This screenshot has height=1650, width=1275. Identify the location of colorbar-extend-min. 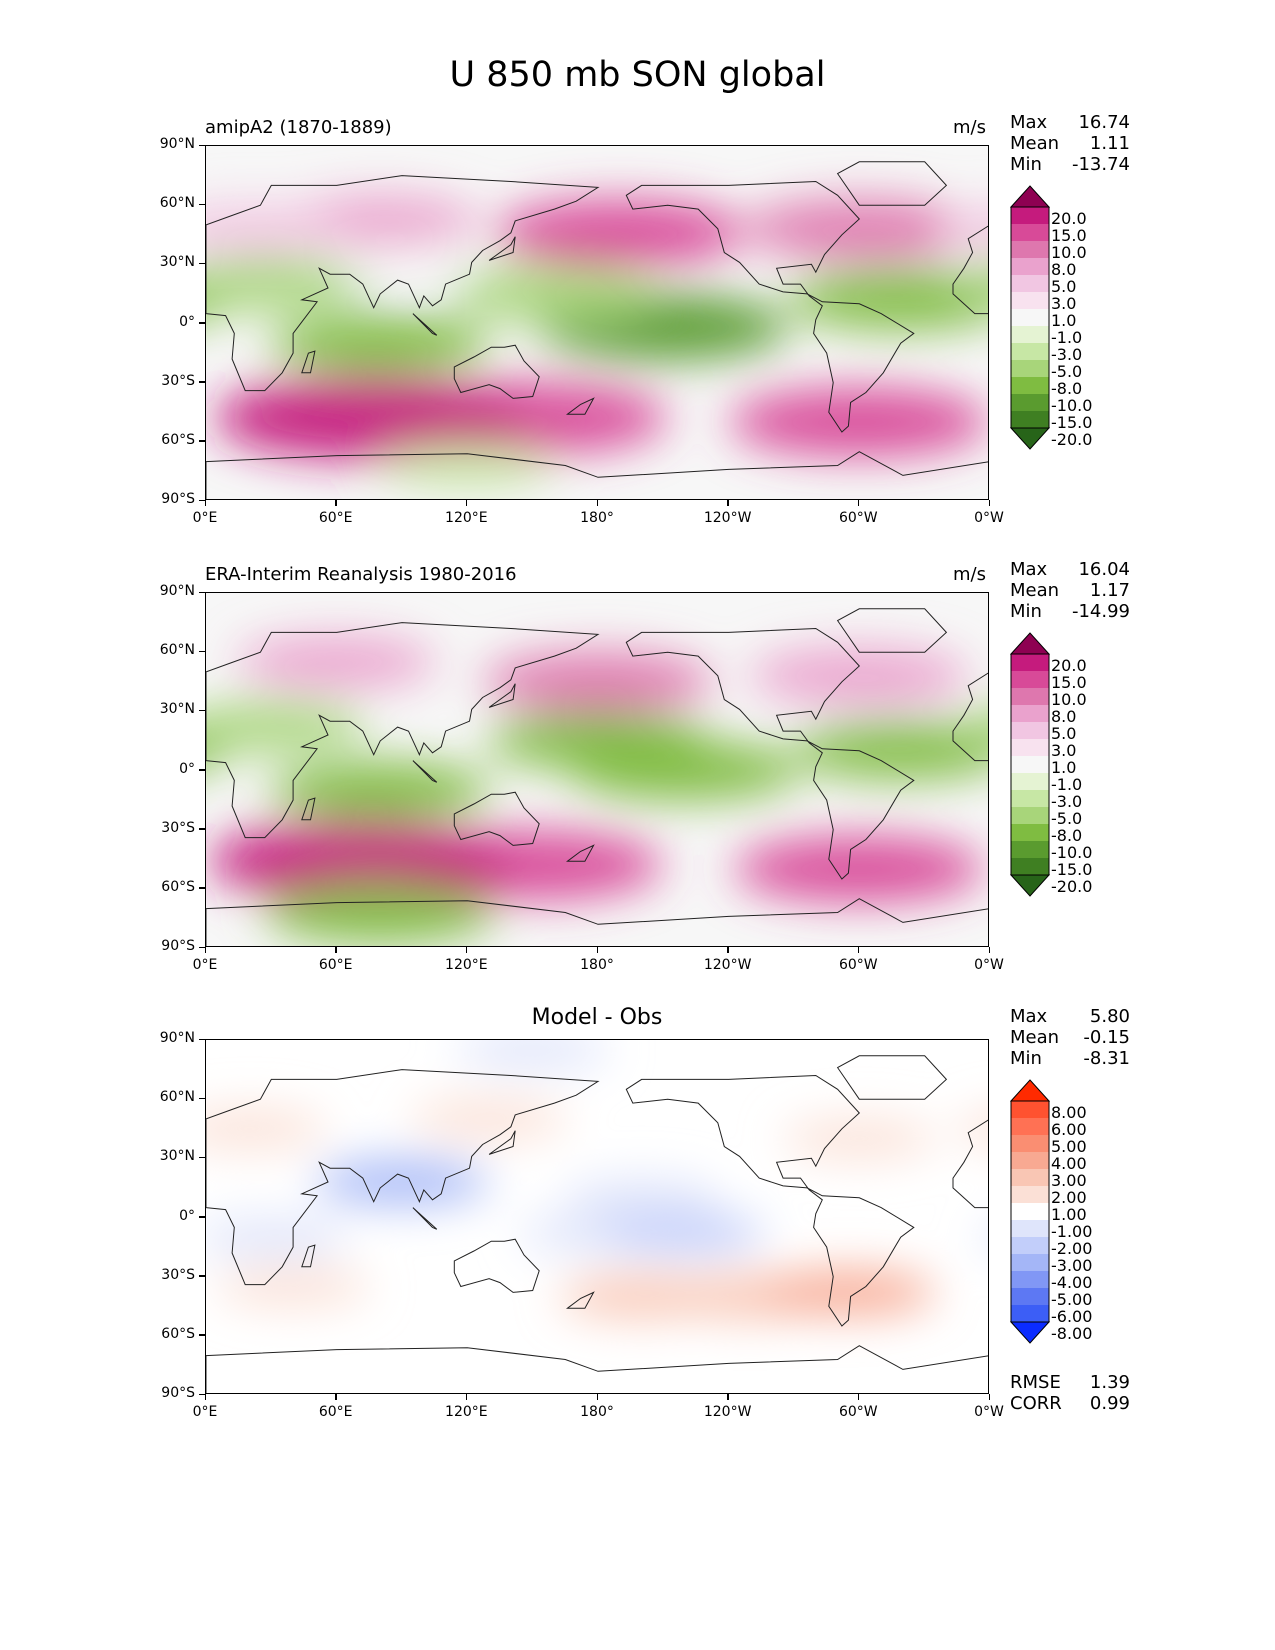
(1030, 1332).